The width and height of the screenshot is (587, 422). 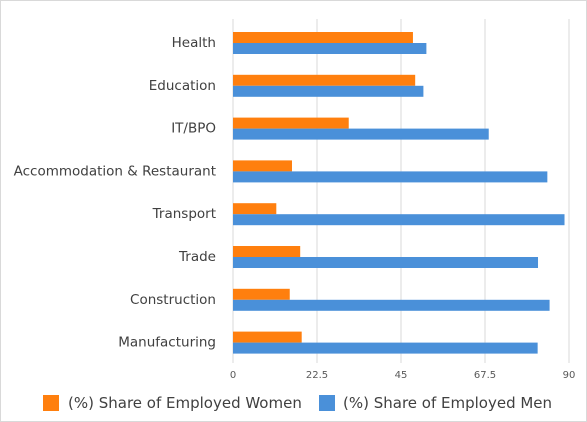 I want to click on legend-label: (%) Share of Employed Women, so click(x=185, y=403).